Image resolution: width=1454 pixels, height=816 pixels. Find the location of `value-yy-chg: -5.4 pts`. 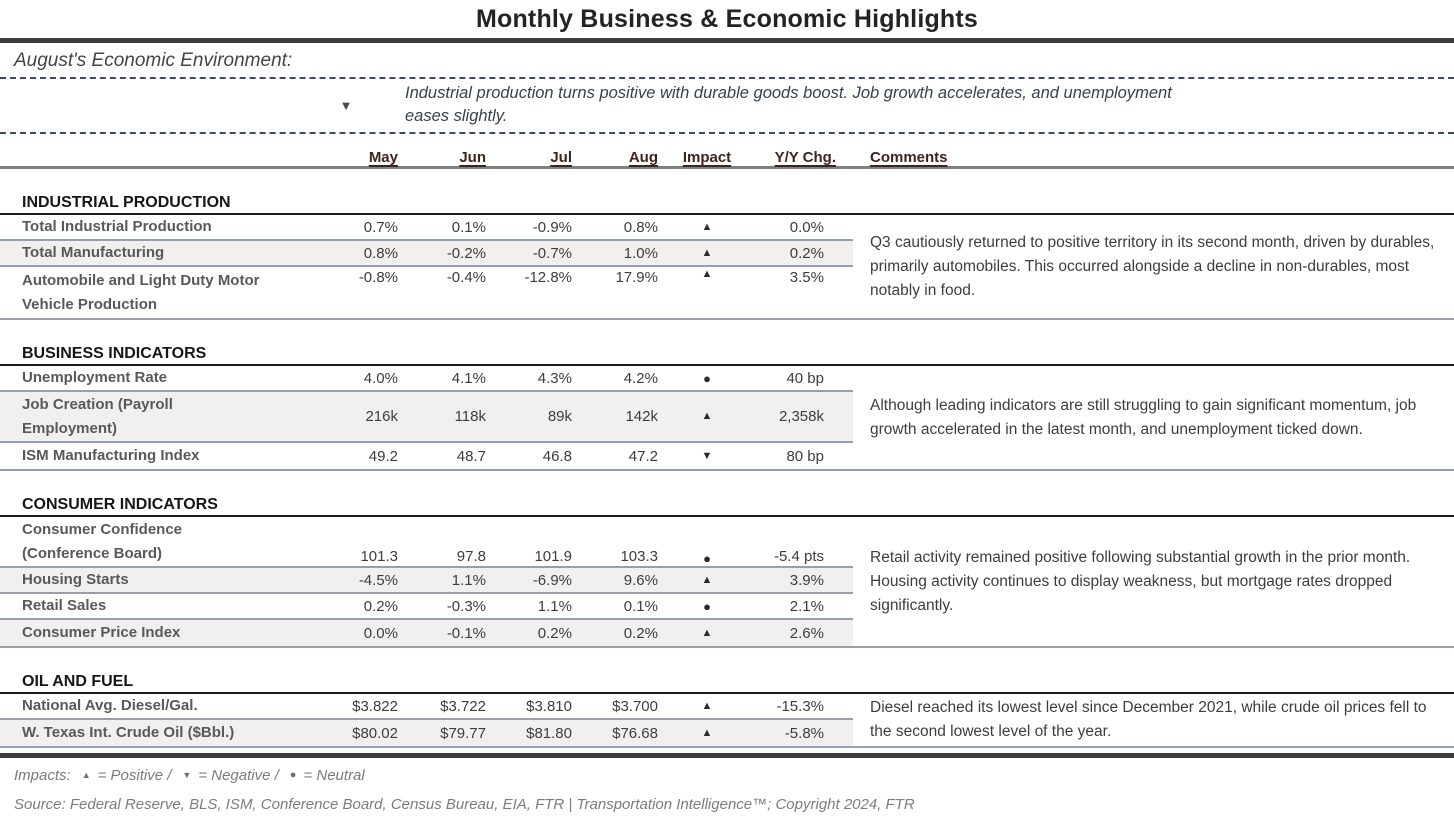

value-yy-chg: -5.4 pts is located at coordinates (798, 556).